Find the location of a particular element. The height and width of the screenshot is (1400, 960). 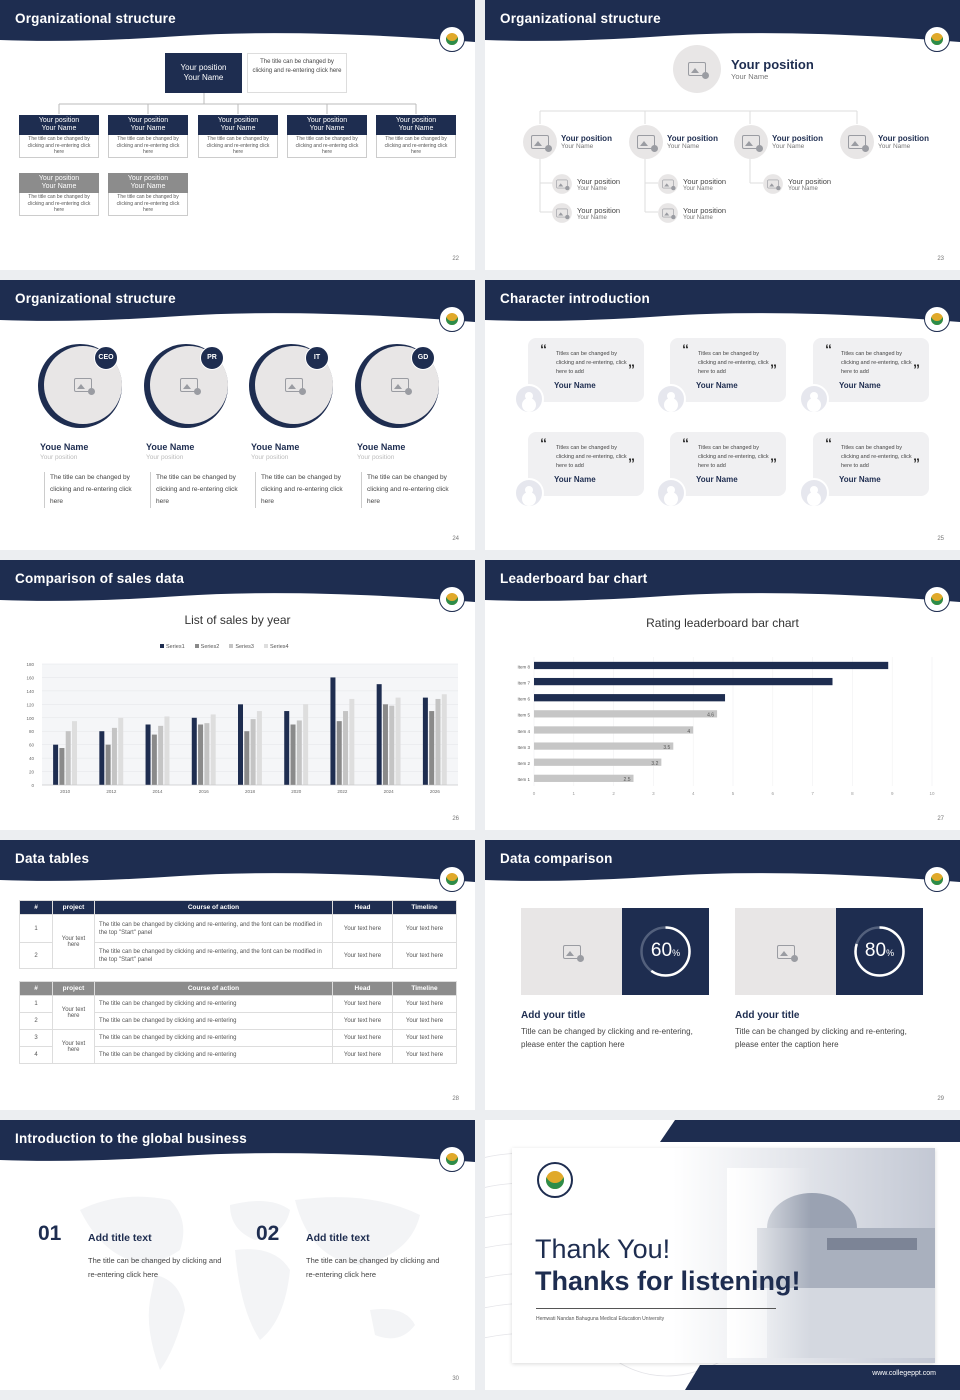

legend-item: Series1 is located at coordinates (172, 647).